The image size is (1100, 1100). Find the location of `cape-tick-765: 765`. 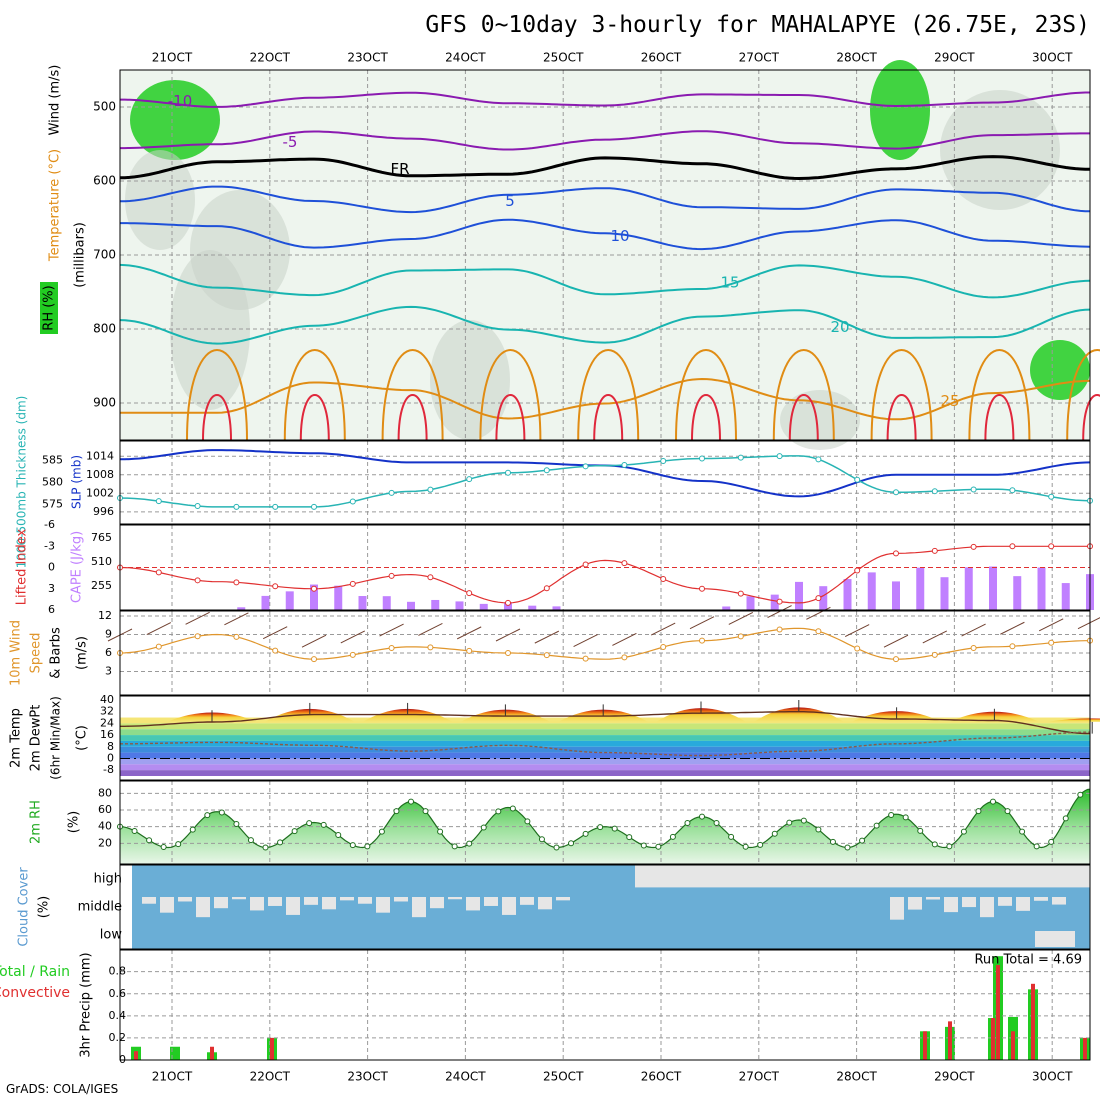

cape-tick-765: 765 is located at coordinates (101, 537).